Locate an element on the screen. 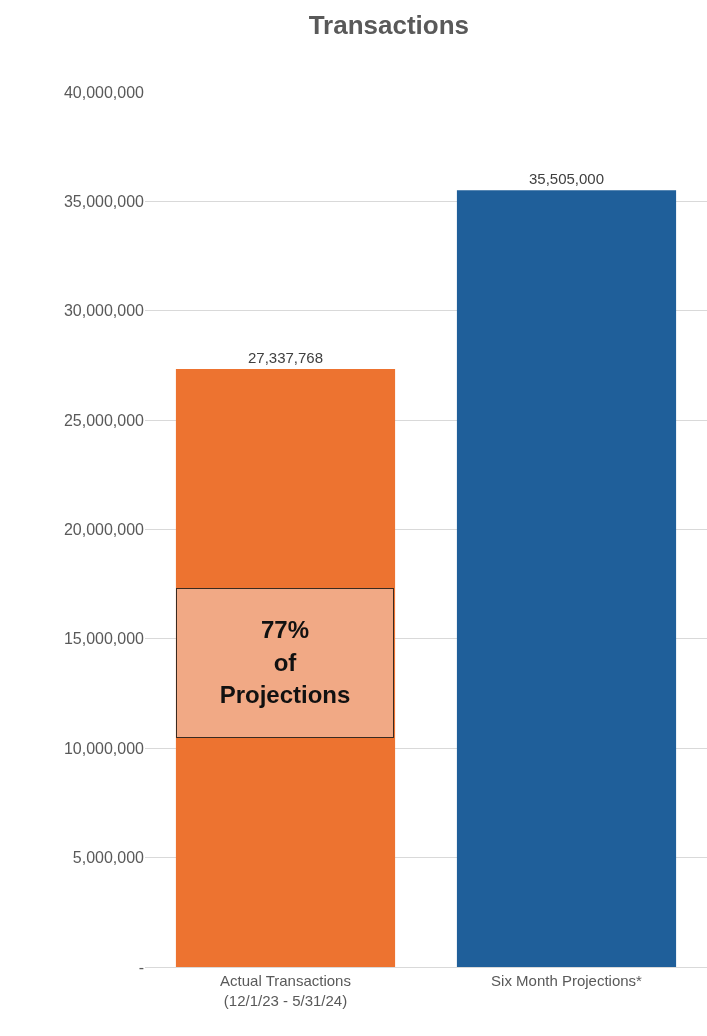 Image resolution: width=707 pixels, height=1036 pixels. callout-box: 77% of Projections is located at coordinates (285, 663).